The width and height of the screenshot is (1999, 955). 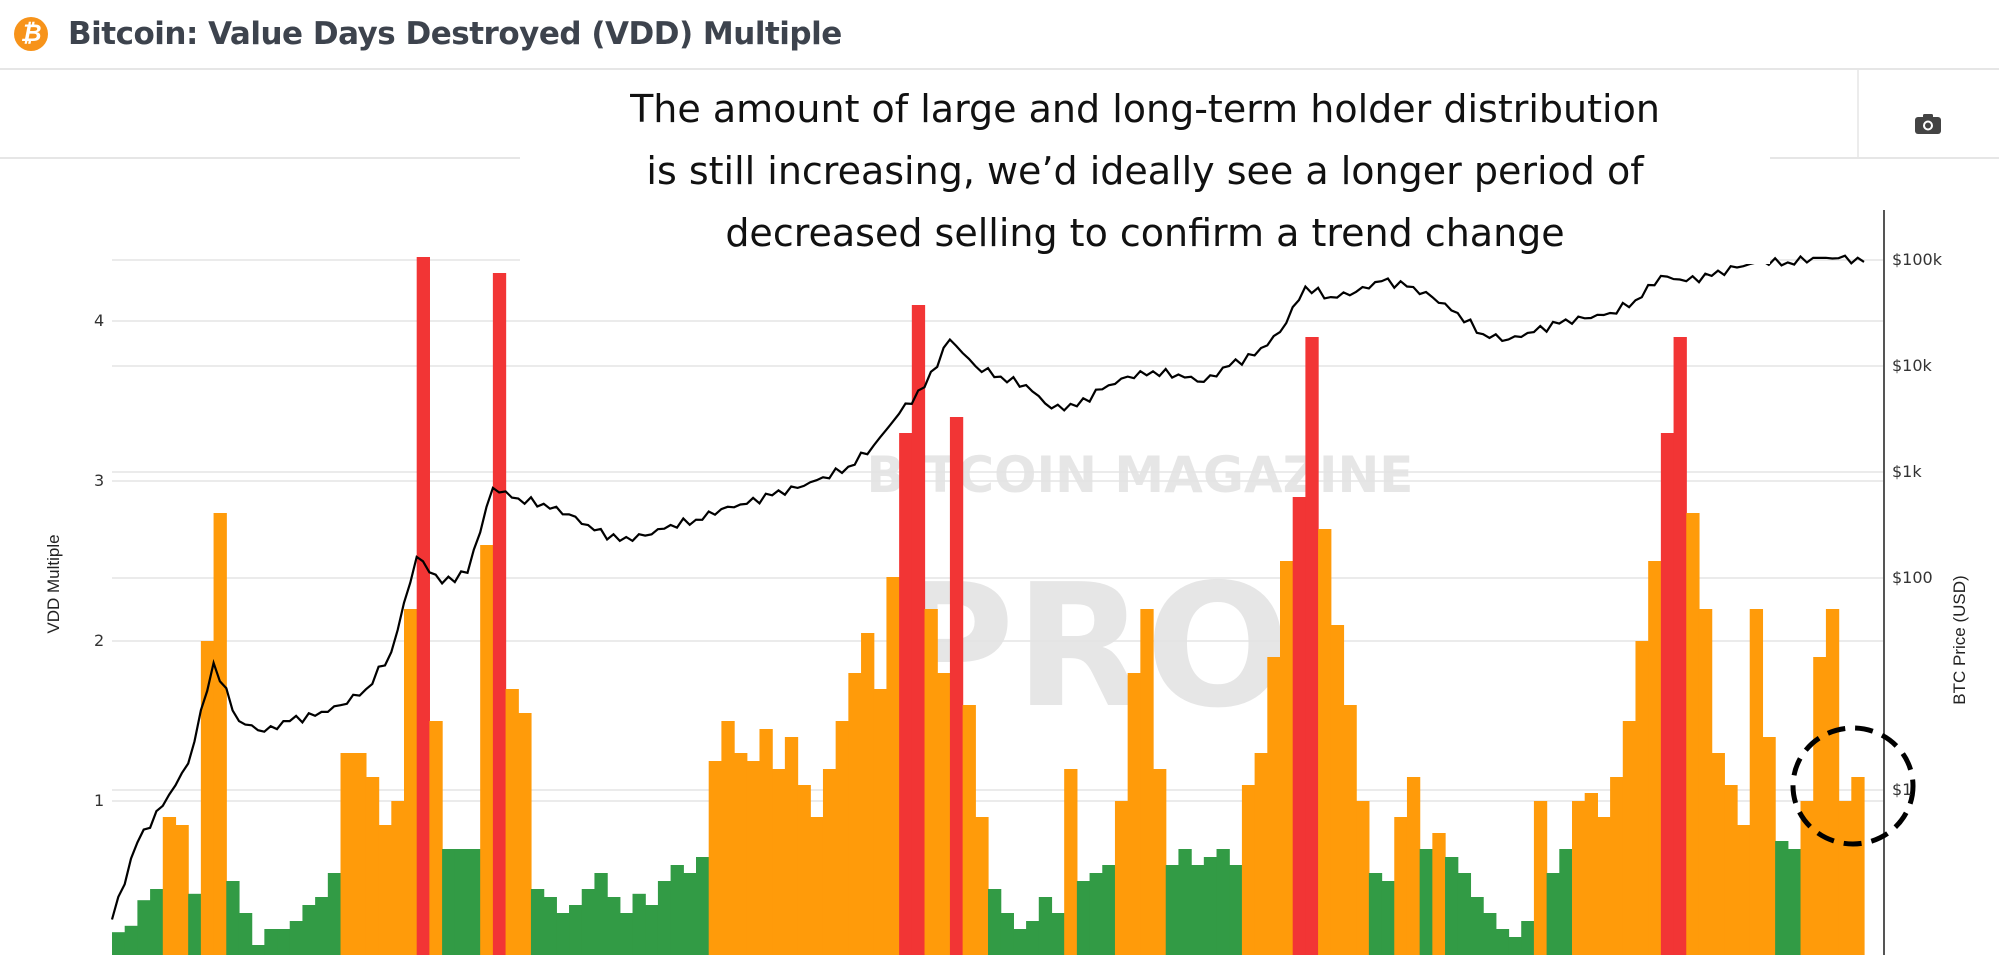 I want to click on y-axis-label: VDD Multiple, so click(x=53, y=584).